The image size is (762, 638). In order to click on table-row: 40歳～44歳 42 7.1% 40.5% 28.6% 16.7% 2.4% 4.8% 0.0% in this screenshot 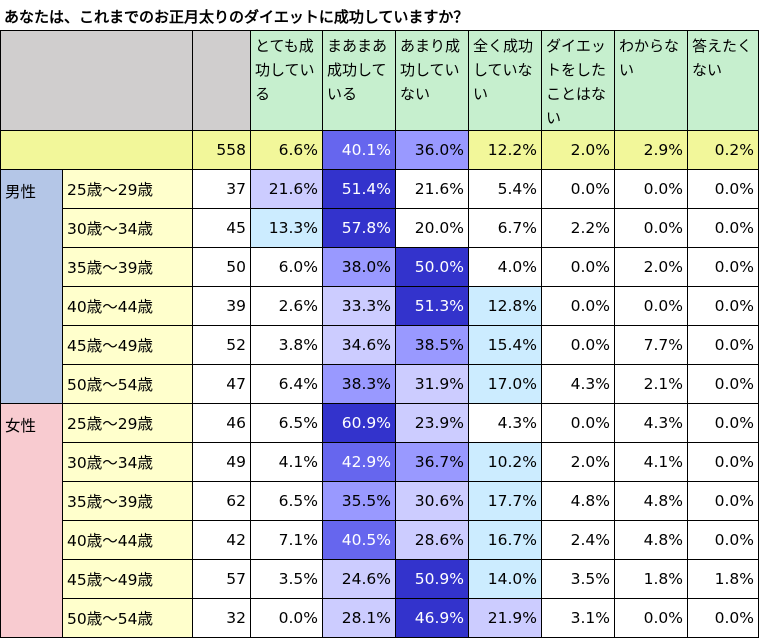, I will do `click(380, 540)`.